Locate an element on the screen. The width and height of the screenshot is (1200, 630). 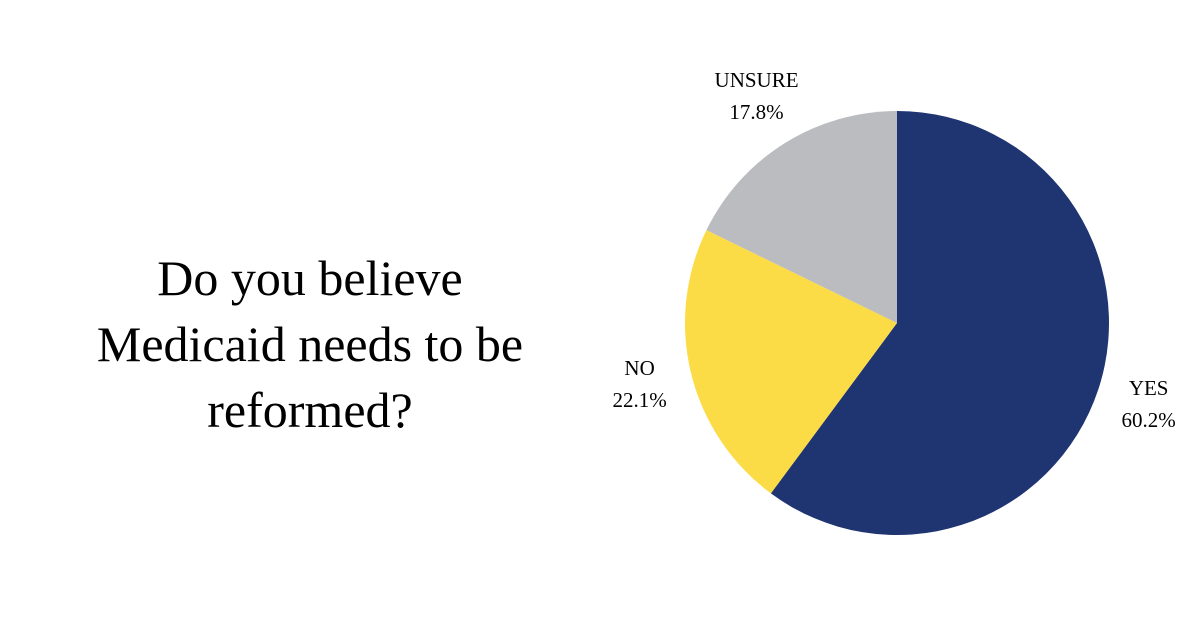
slice-value-label: 60.2% is located at coordinates (1149, 420).